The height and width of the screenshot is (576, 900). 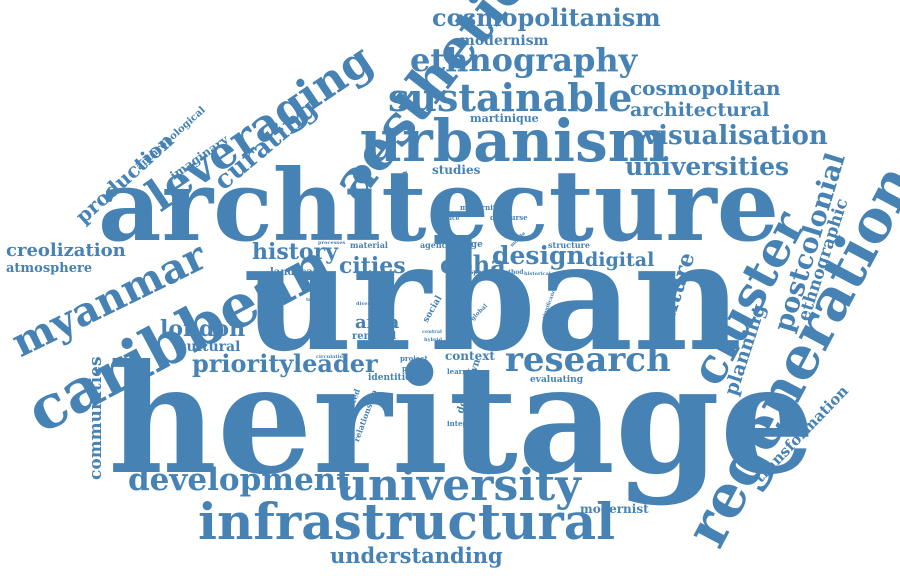 What do you see at coordinates (436, 245) in the screenshot?
I see `word-agency: agency` at bounding box center [436, 245].